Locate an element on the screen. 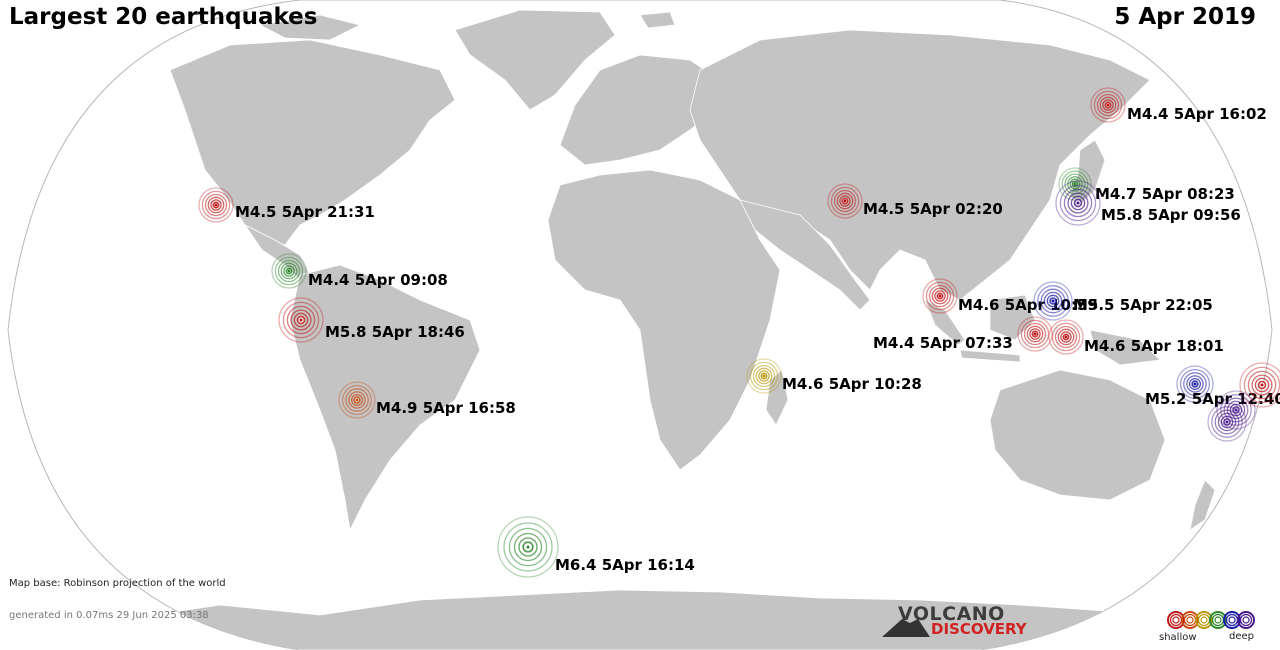 Image resolution: width=1280 pixels, height=650 pixels. quake-marker: M4.6 5Apr 10:59 is located at coordinates (1010, 296).